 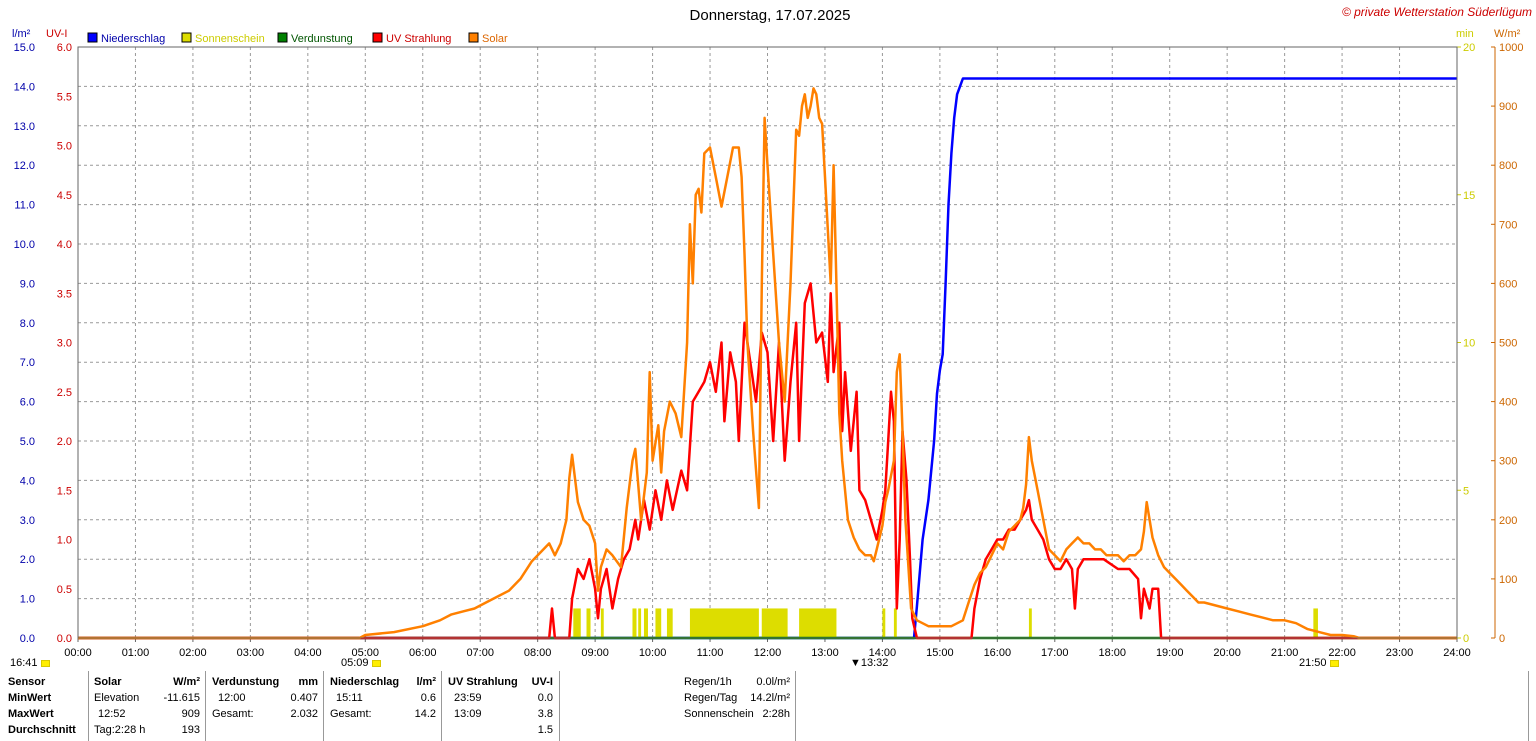 I want to click on rain-tick-label: 4.0, so click(x=27, y=481).